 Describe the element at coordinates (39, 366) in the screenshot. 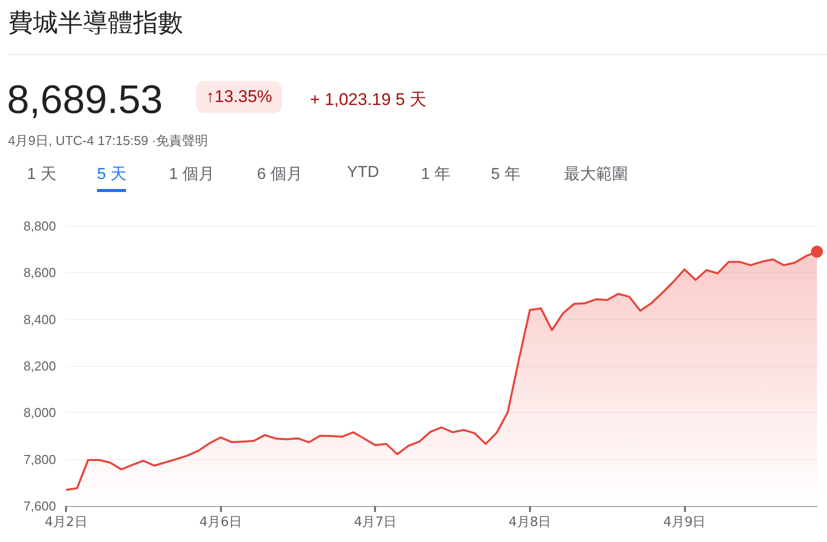

I see `y-tick-label: 8,200` at that location.